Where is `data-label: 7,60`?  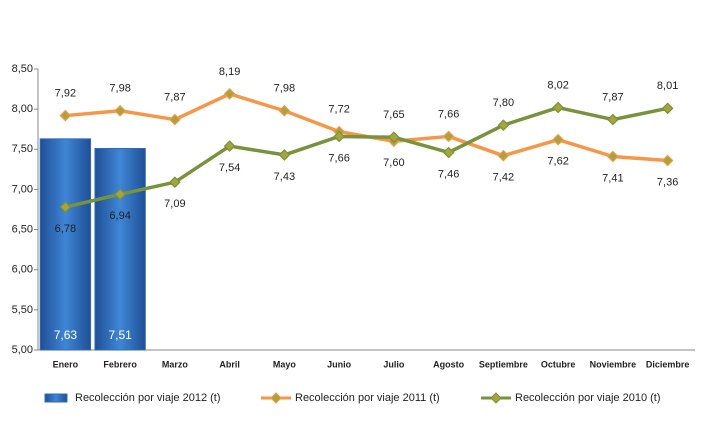
data-label: 7,60 is located at coordinates (393, 163).